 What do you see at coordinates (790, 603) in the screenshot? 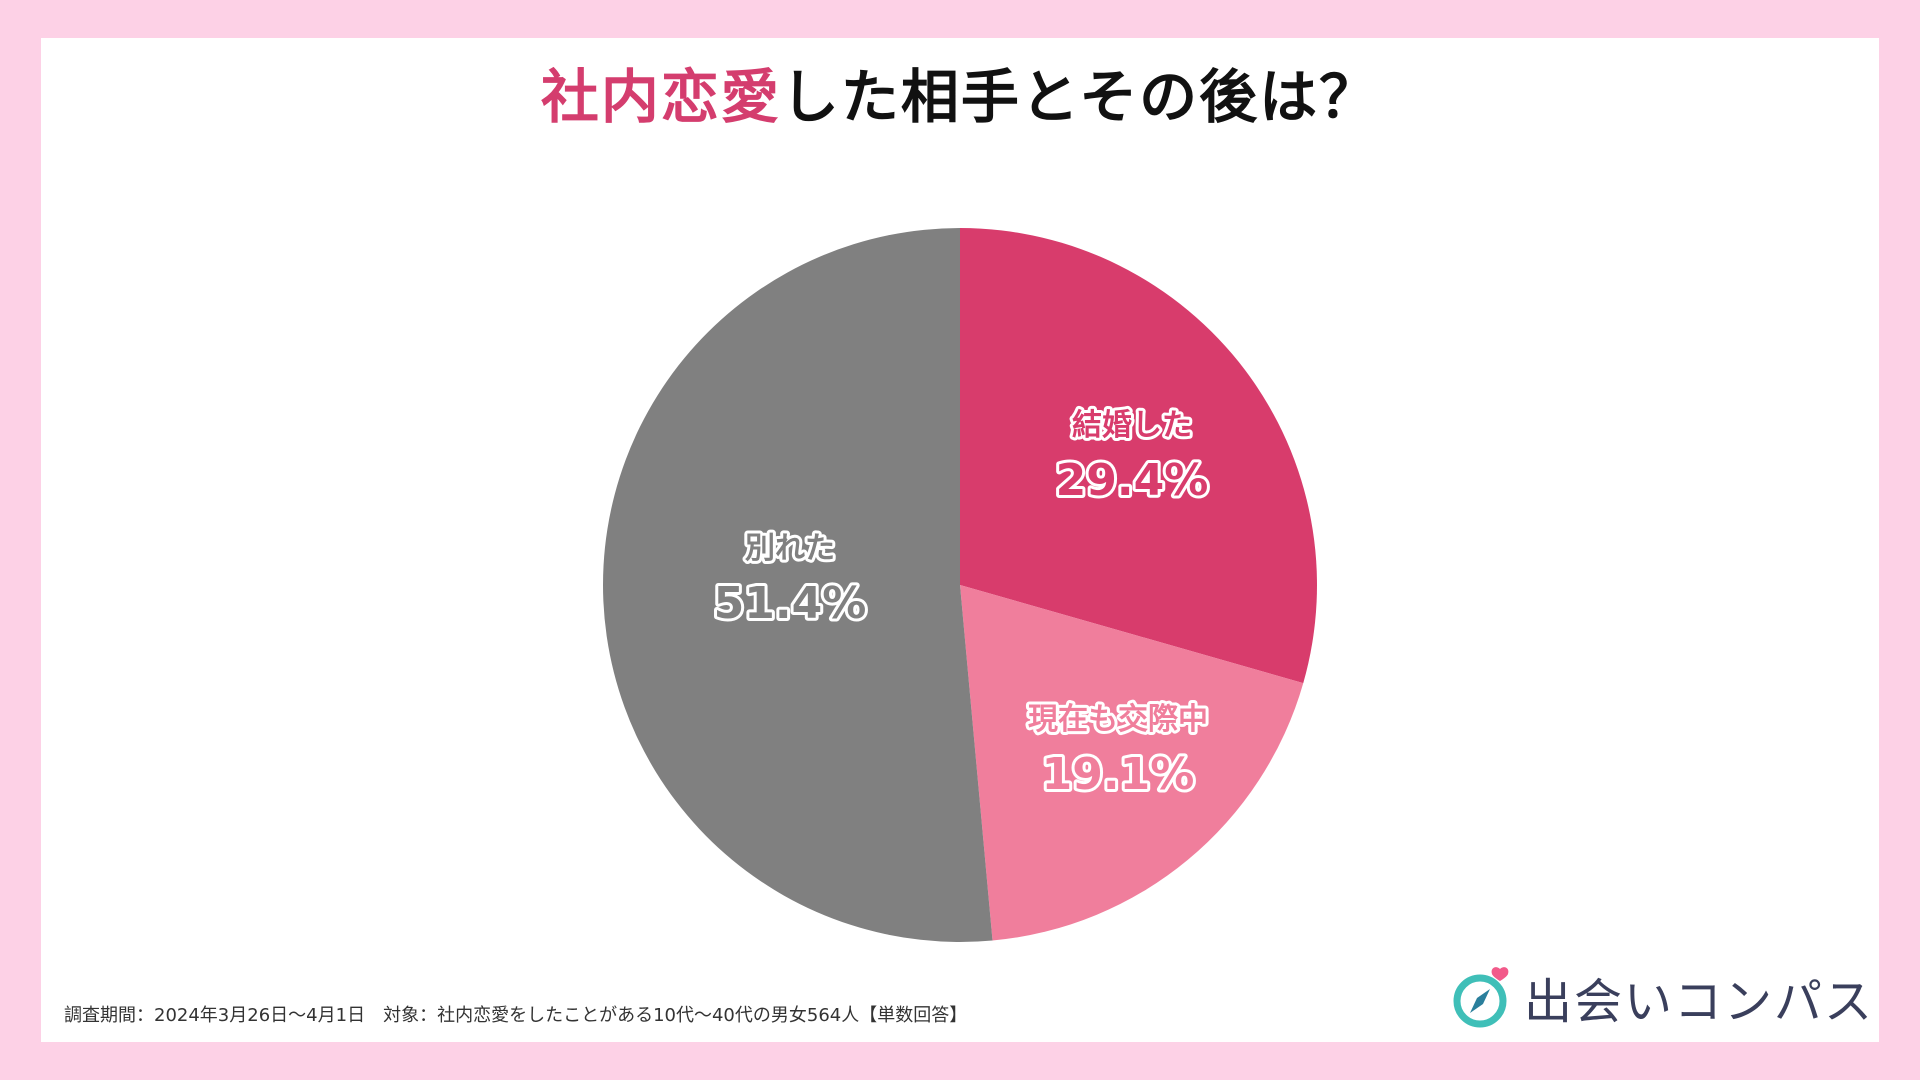
I see `slice-value-3: 51.4%` at bounding box center [790, 603].